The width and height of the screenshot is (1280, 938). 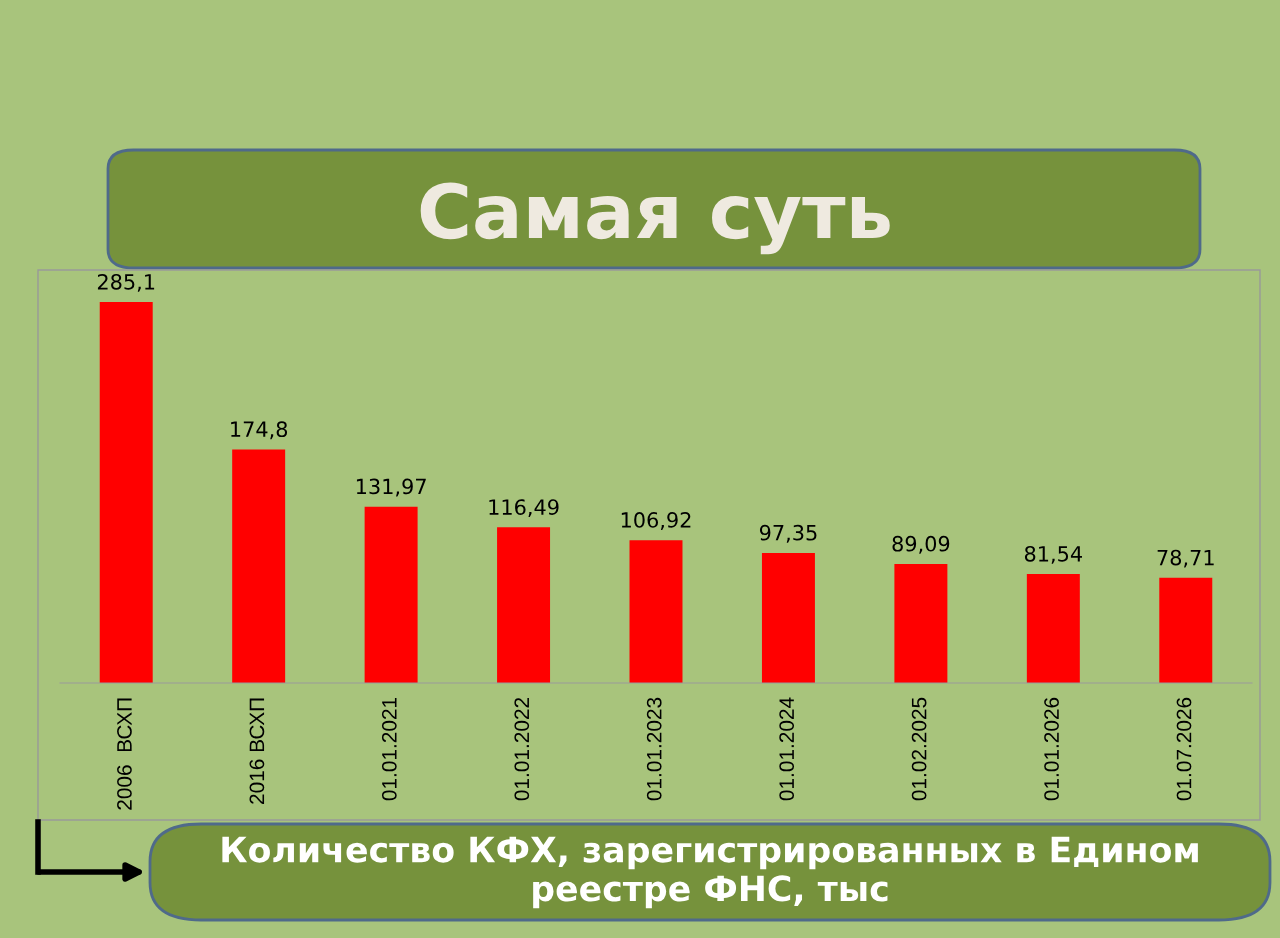 What do you see at coordinates (522, 749) in the screenshot?
I see `x-tick-label: 01.01.2022` at bounding box center [522, 749].